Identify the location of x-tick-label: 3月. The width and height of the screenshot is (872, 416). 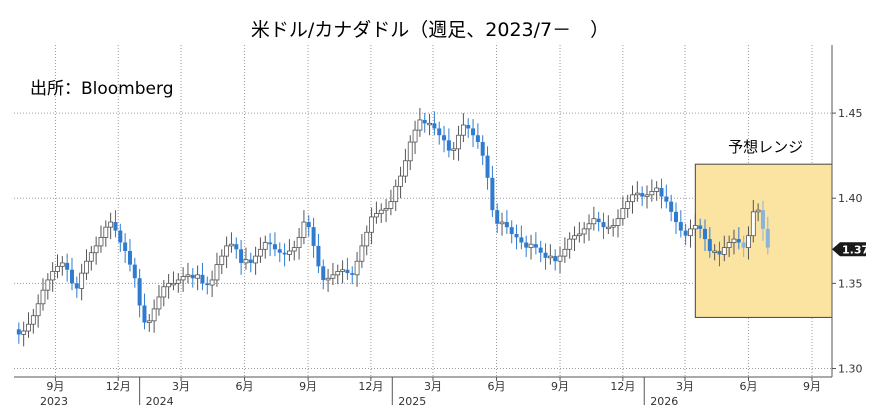
(181, 386).